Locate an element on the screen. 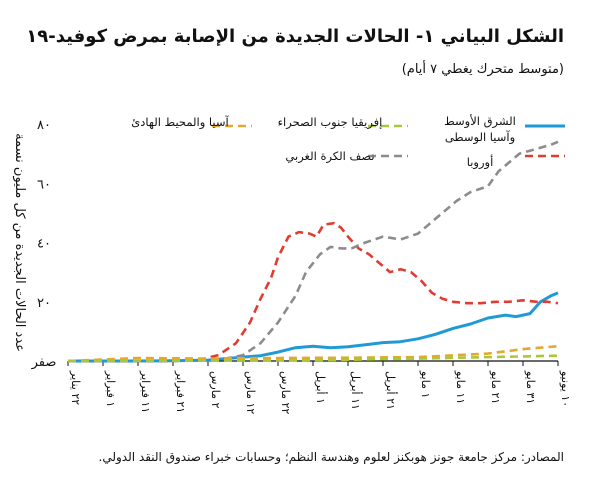 The width and height of the screenshot is (604, 495). legend-label-5: إفريقيا جنوب الصحراء is located at coordinates (330, 122).